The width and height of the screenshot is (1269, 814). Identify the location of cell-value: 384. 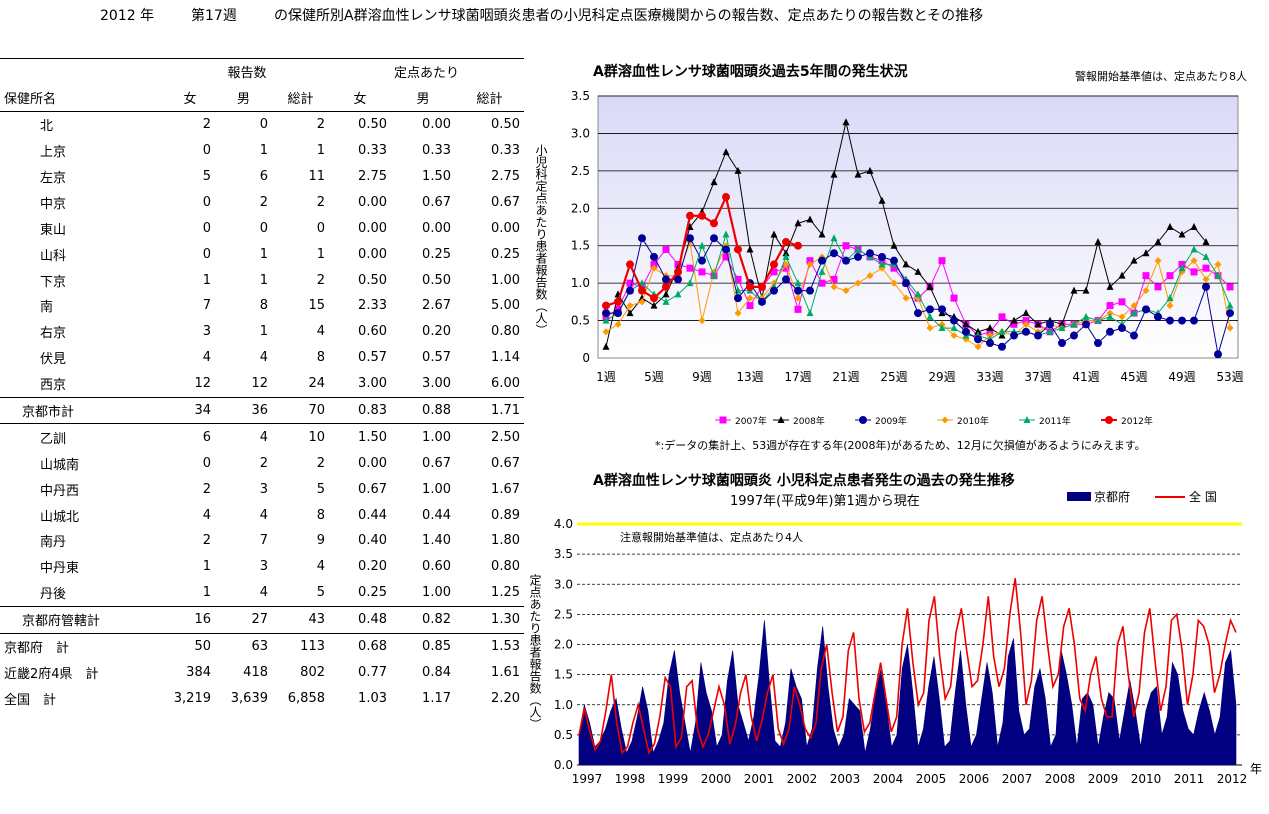
(198, 672).